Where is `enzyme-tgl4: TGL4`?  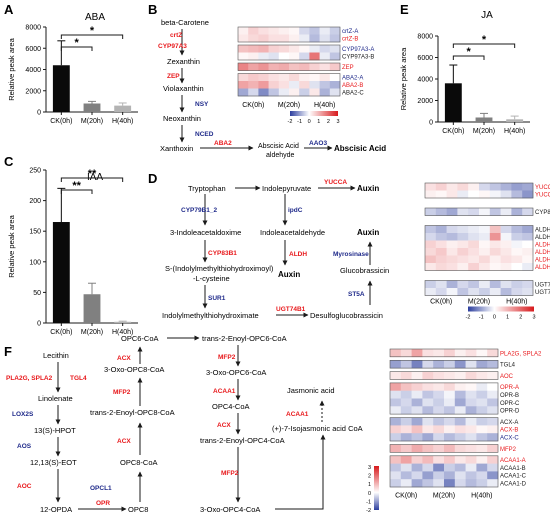 enzyme-tgl4: TGL4 is located at coordinates (78, 378).